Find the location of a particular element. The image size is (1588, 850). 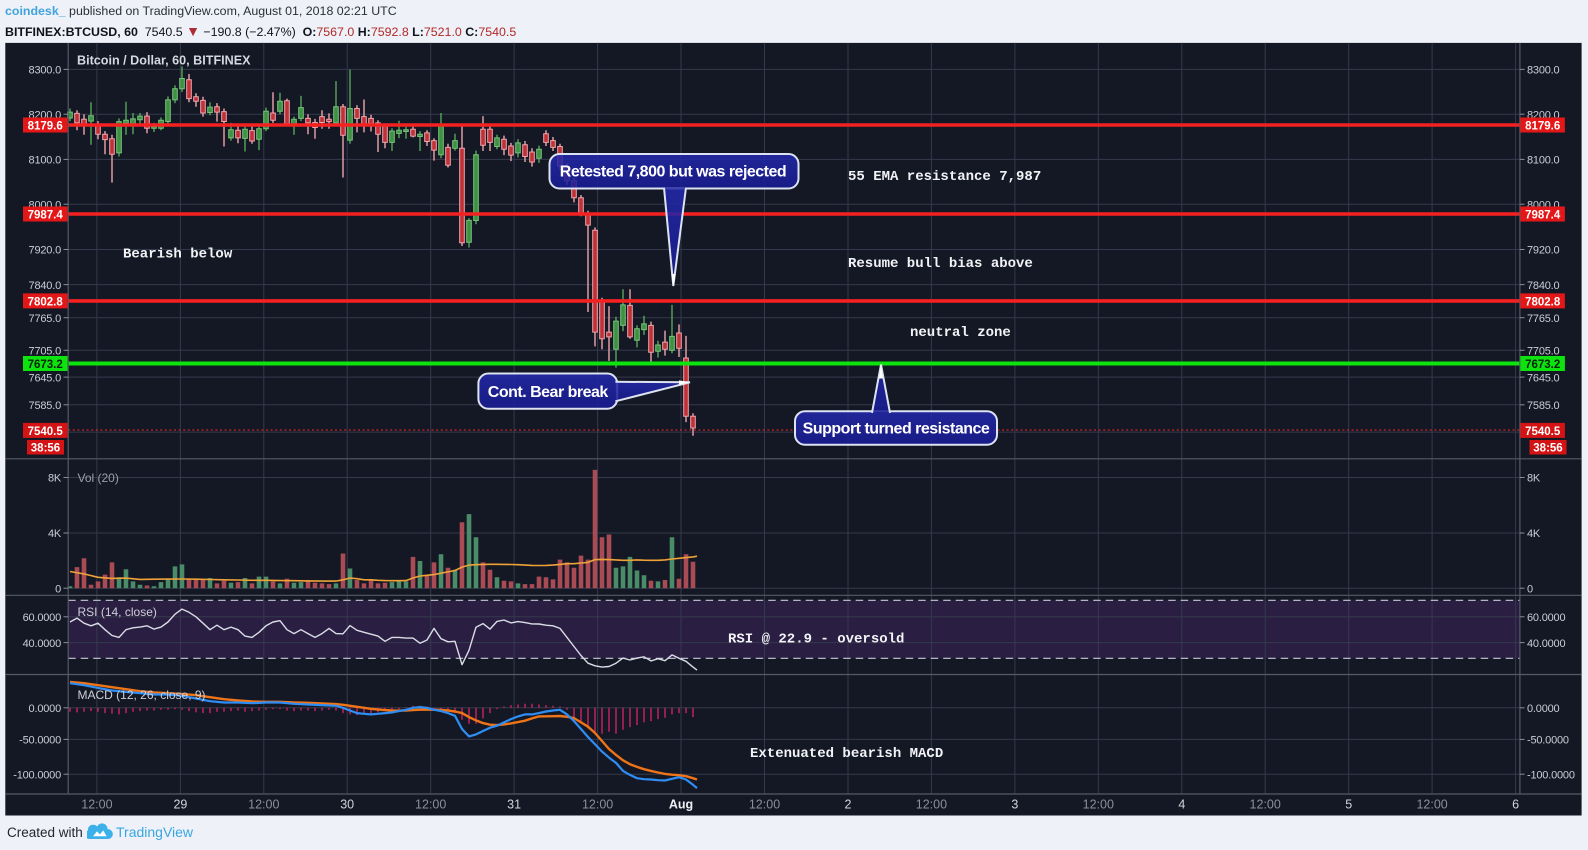

svg-text: Bearish below is located at coordinates (178, 255).